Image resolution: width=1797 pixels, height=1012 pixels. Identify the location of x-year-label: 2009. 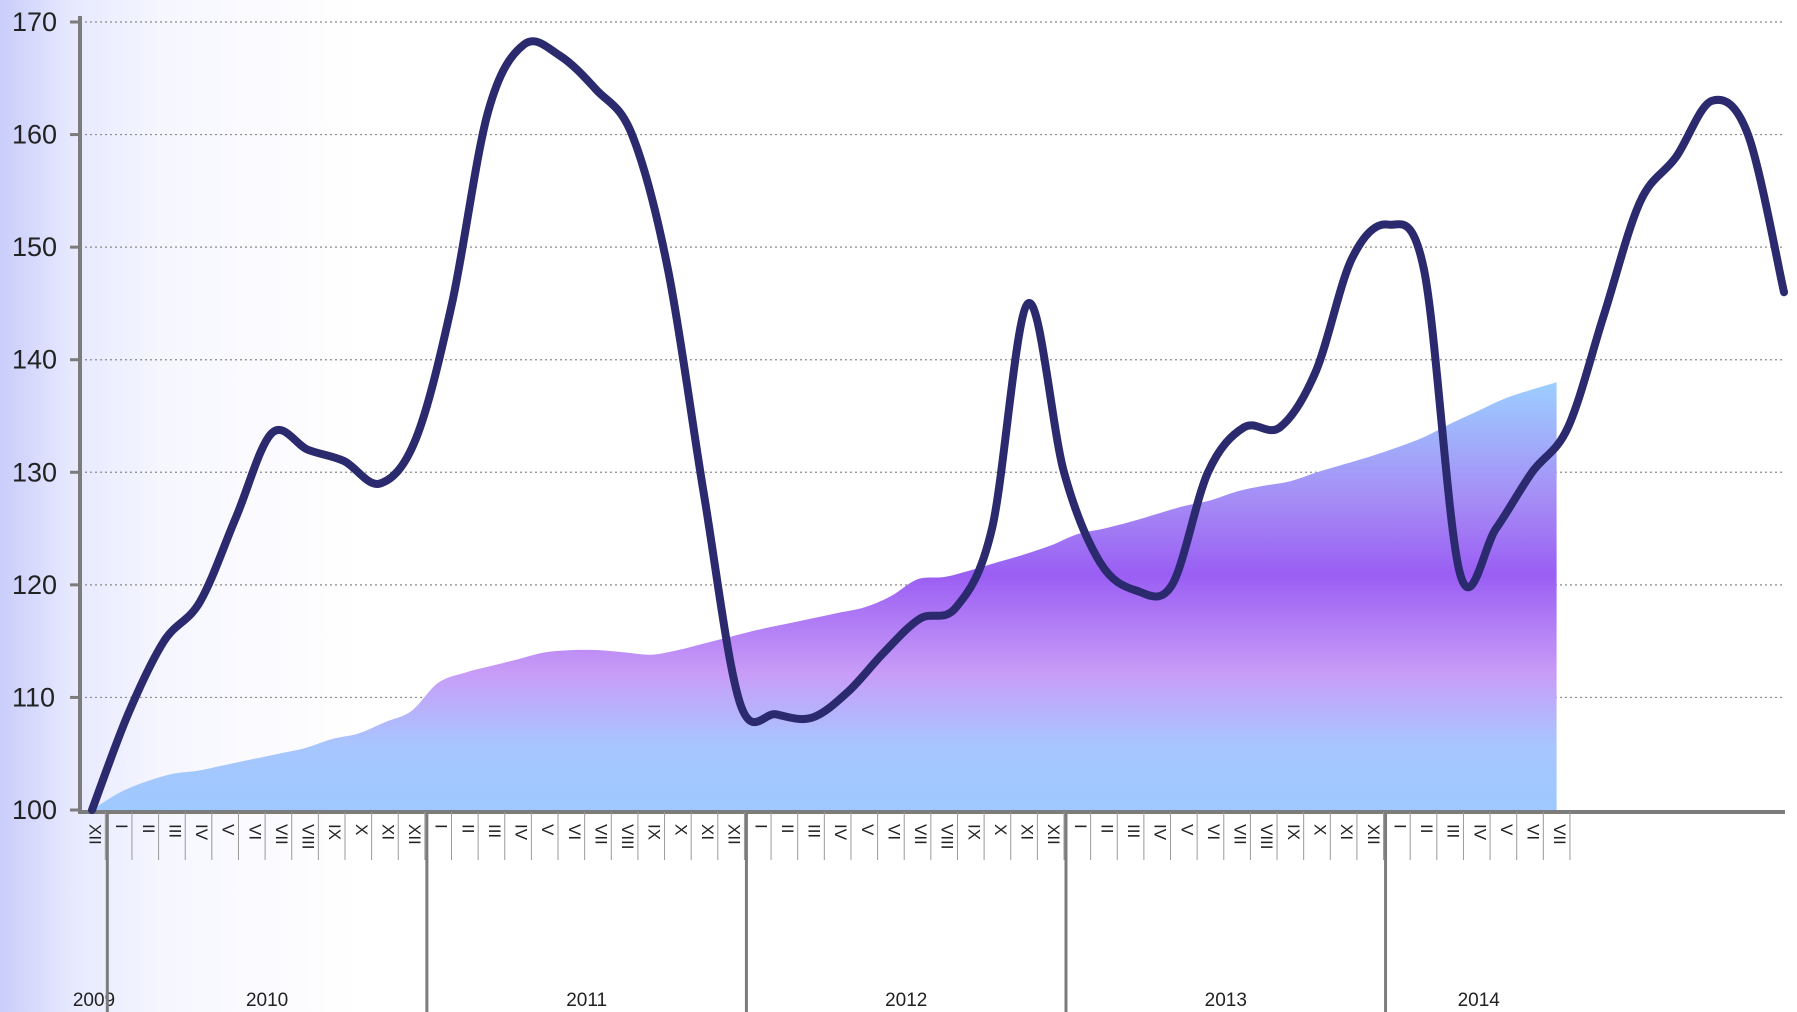
(94, 1000).